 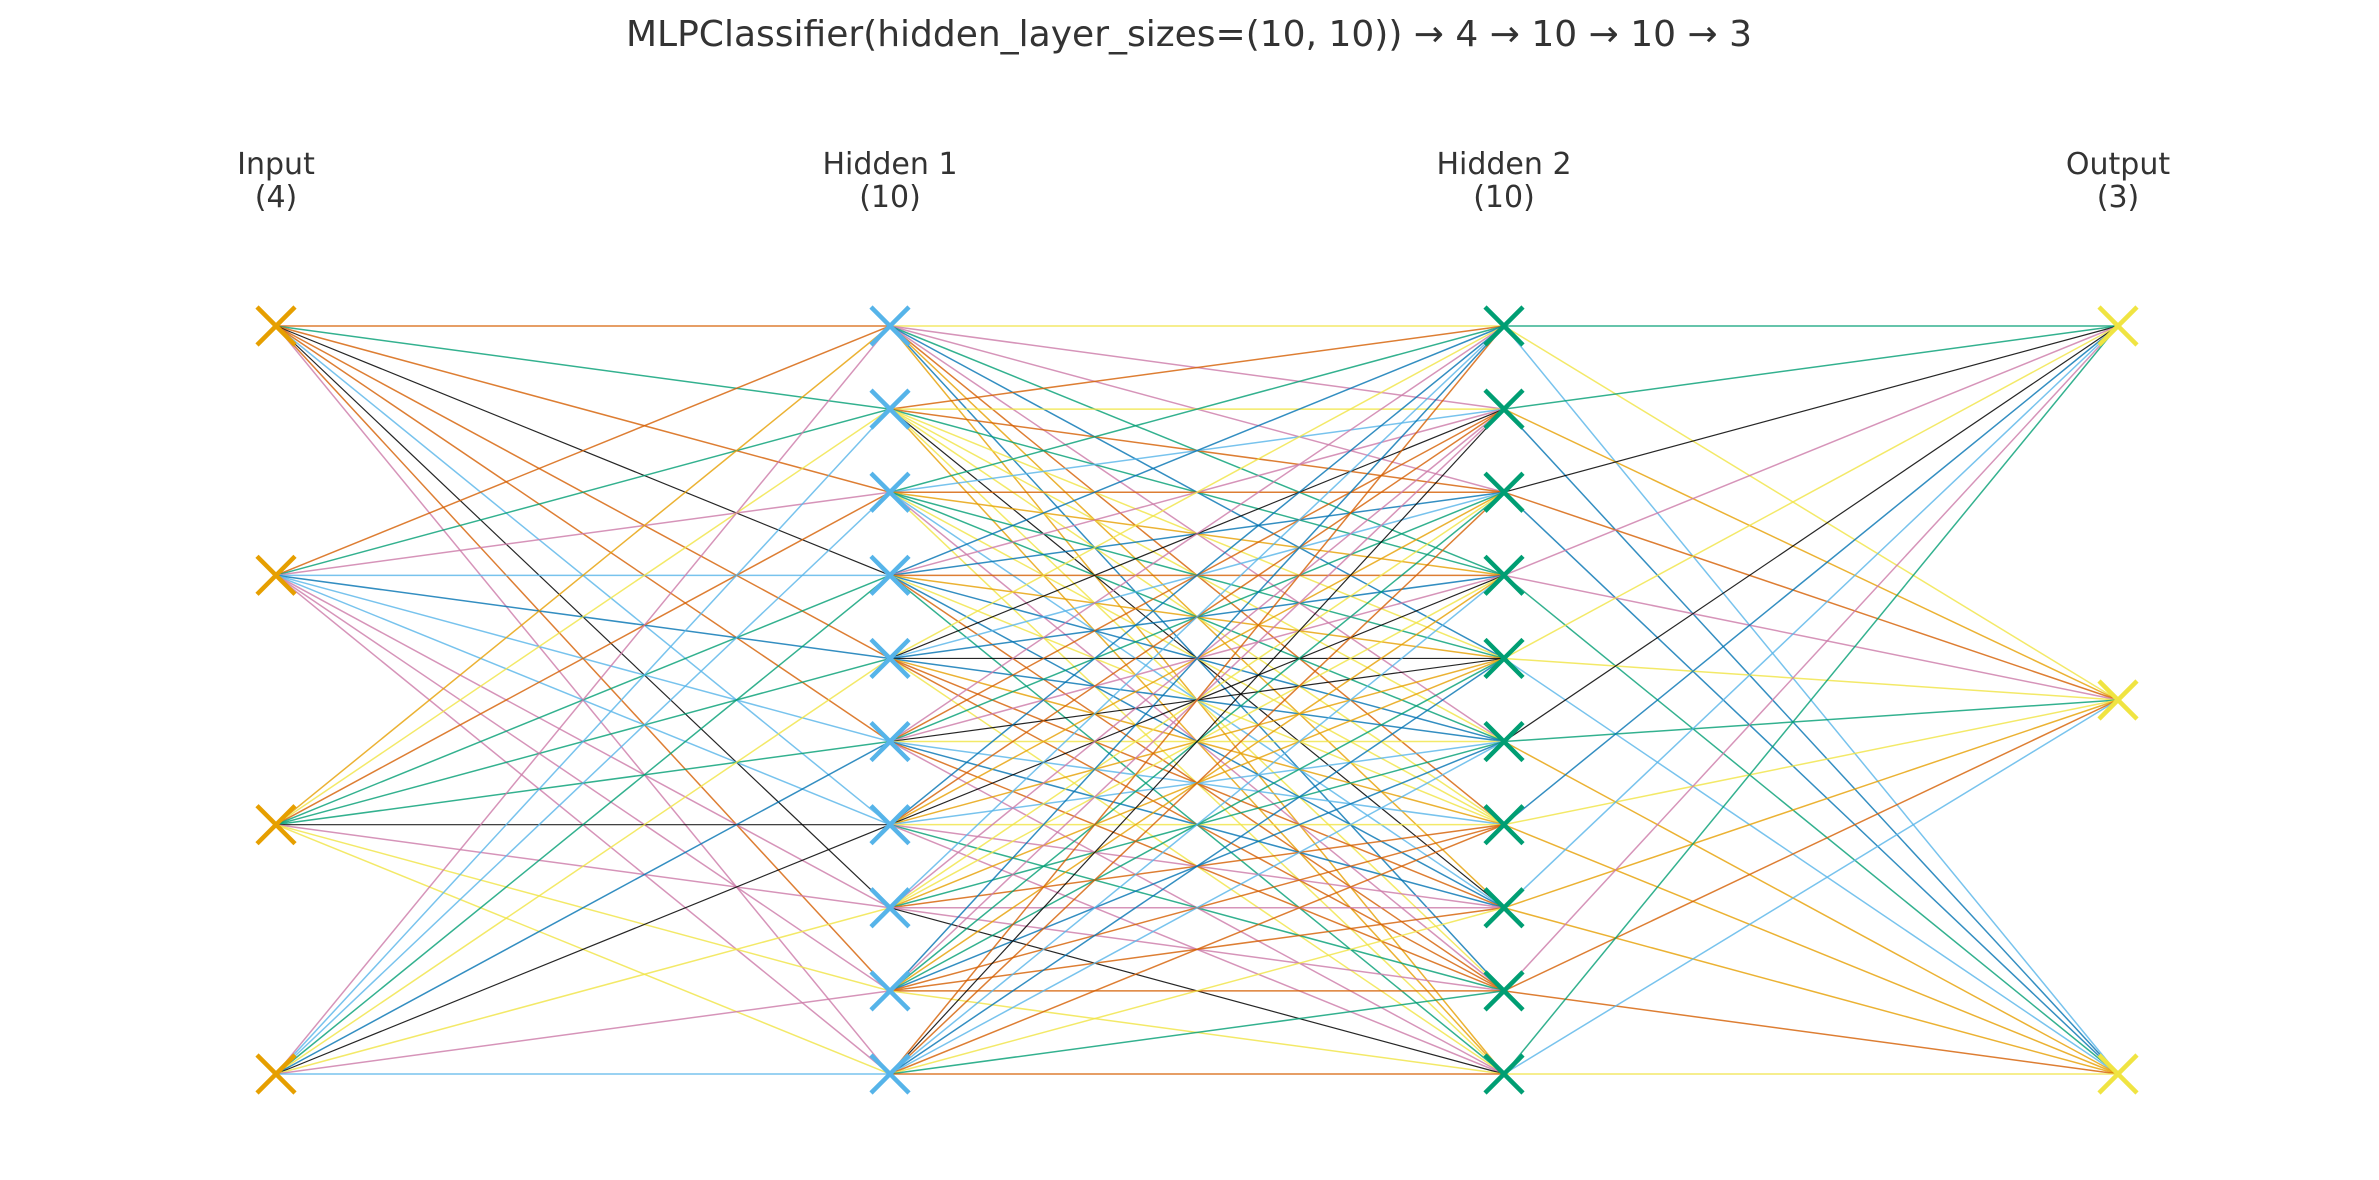 What do you see at coordinates (1503, 164) in the screenshot?
I see `layer-name-hidden-2: Hidden 2` at bounding box center [1503, 164].